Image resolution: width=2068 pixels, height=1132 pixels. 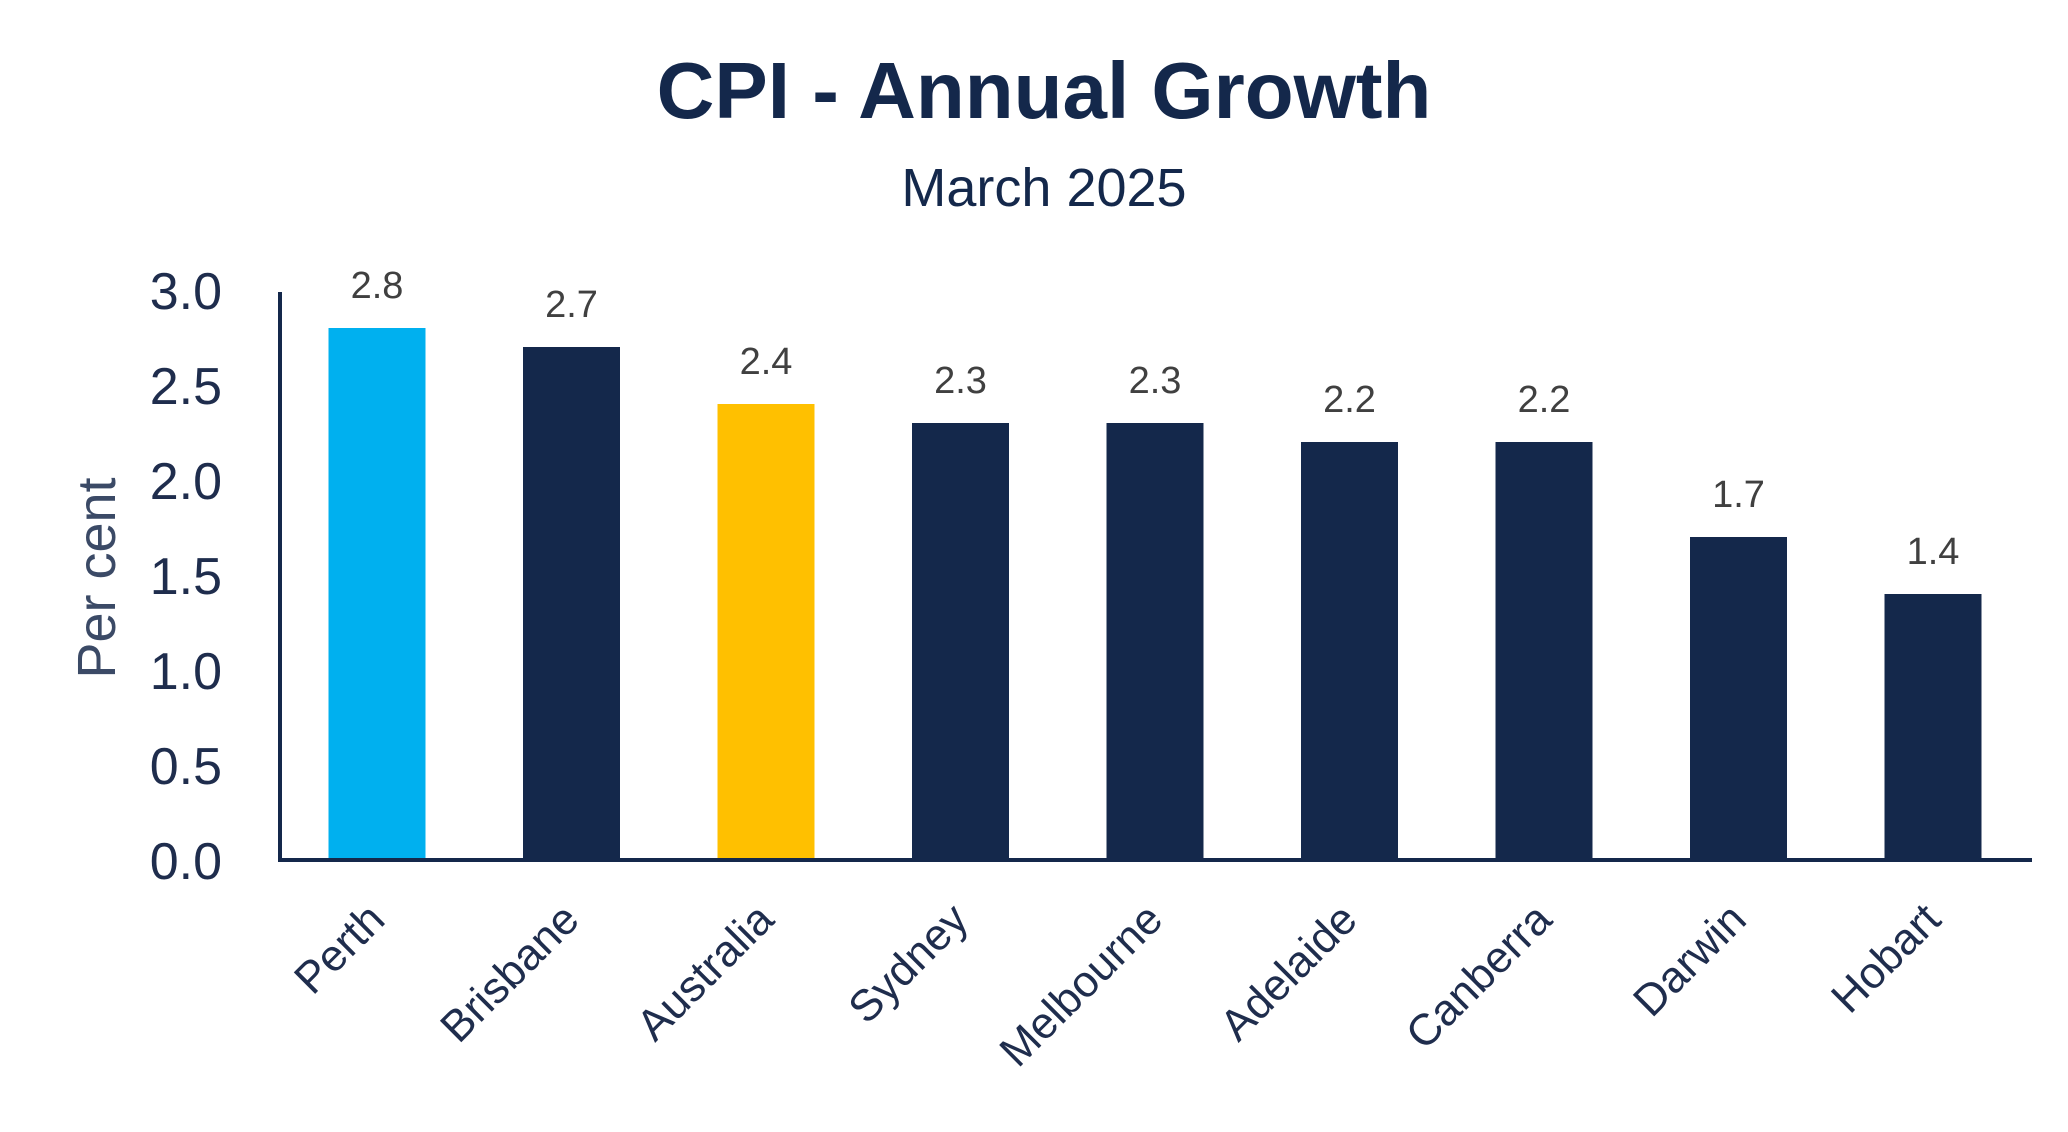 I want to click on chart-subtitle: March 2025, so click(x=1043, y=188).